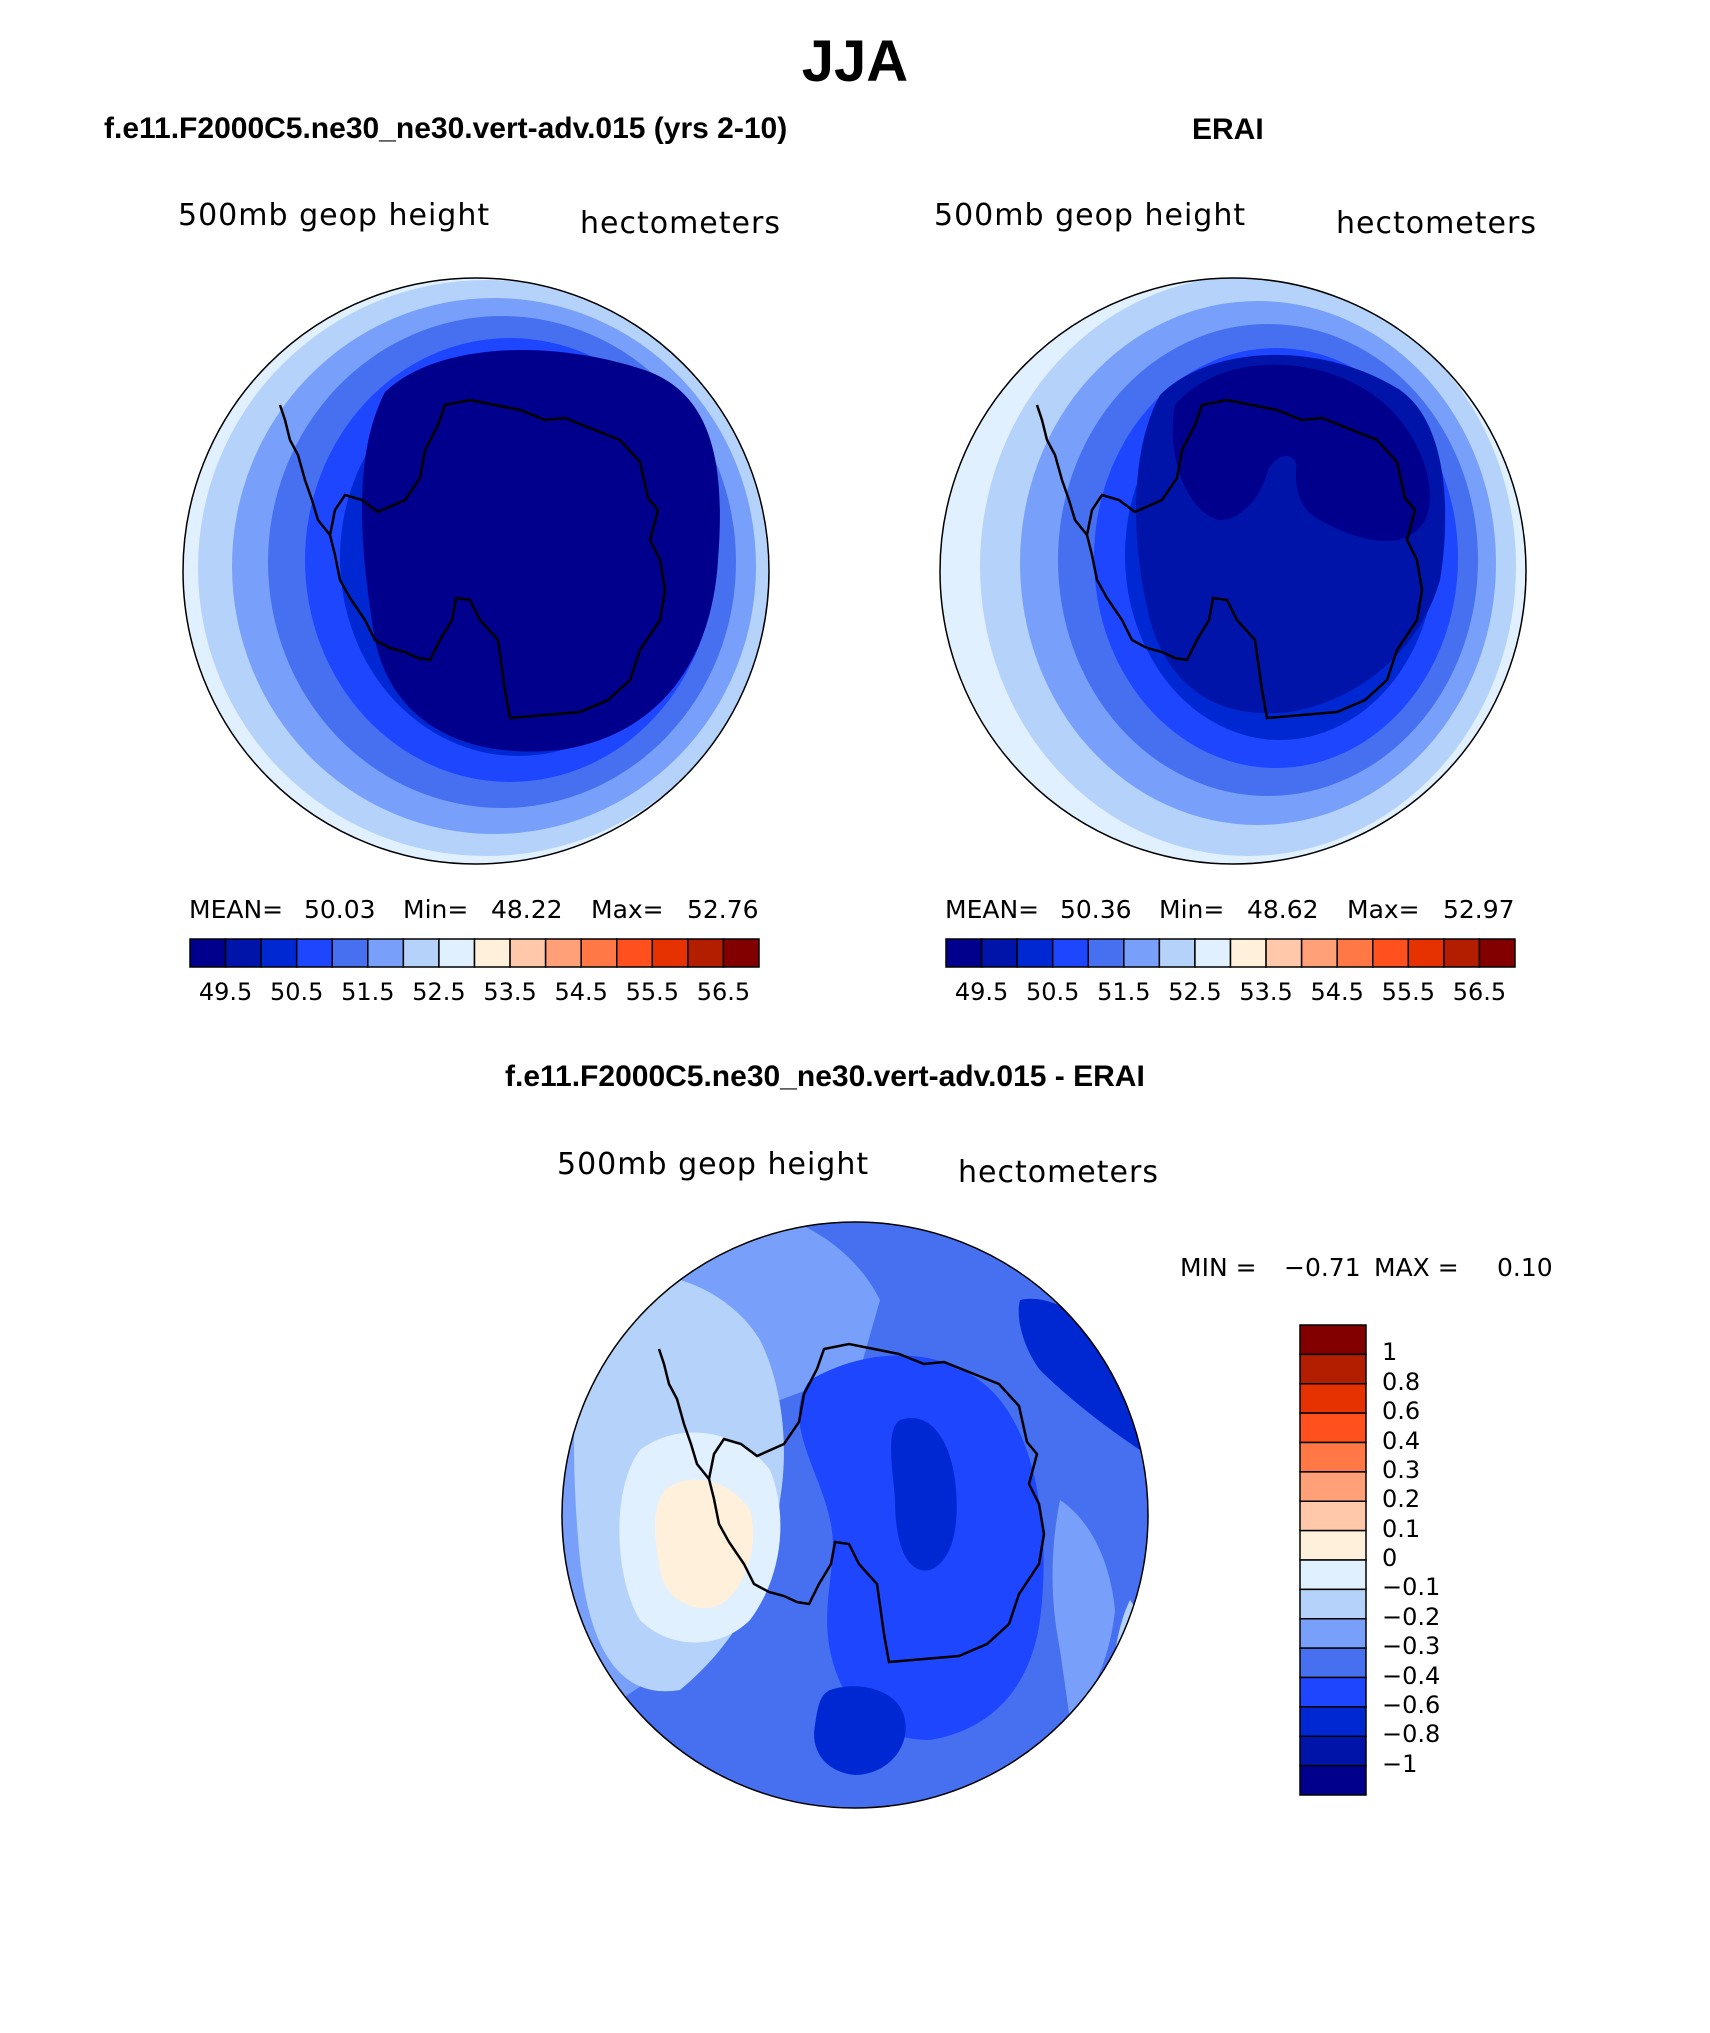  I want to click on panel-1-min-value: 48.22, so click(527, 909).